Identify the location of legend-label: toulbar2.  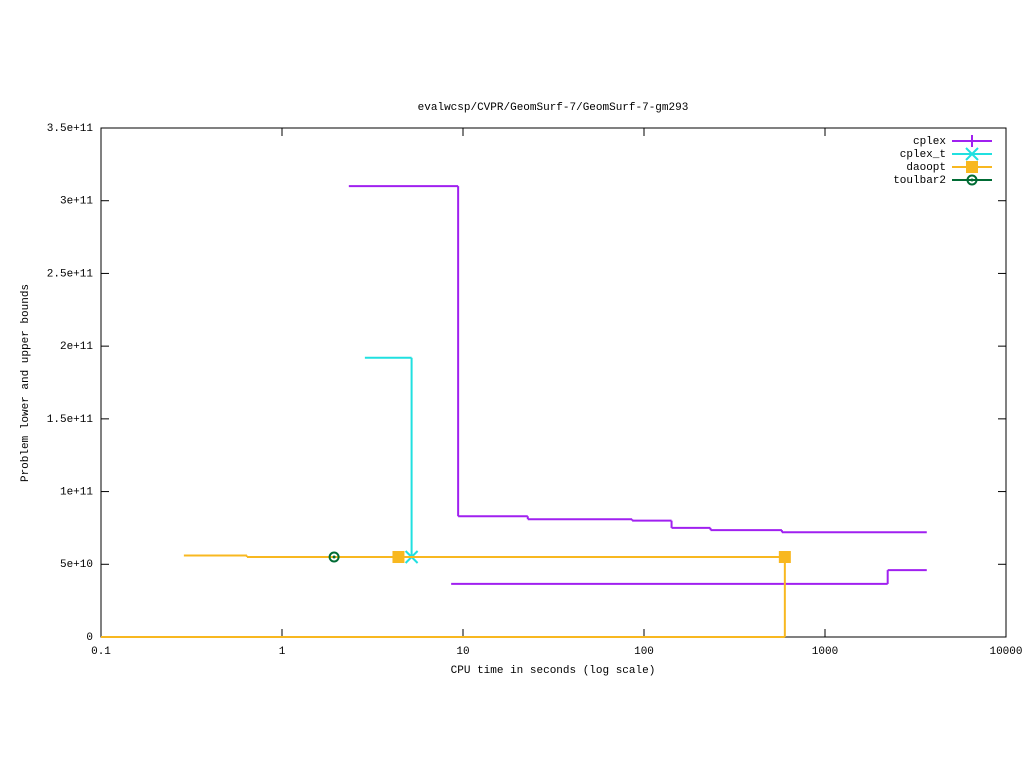
(919, 181).